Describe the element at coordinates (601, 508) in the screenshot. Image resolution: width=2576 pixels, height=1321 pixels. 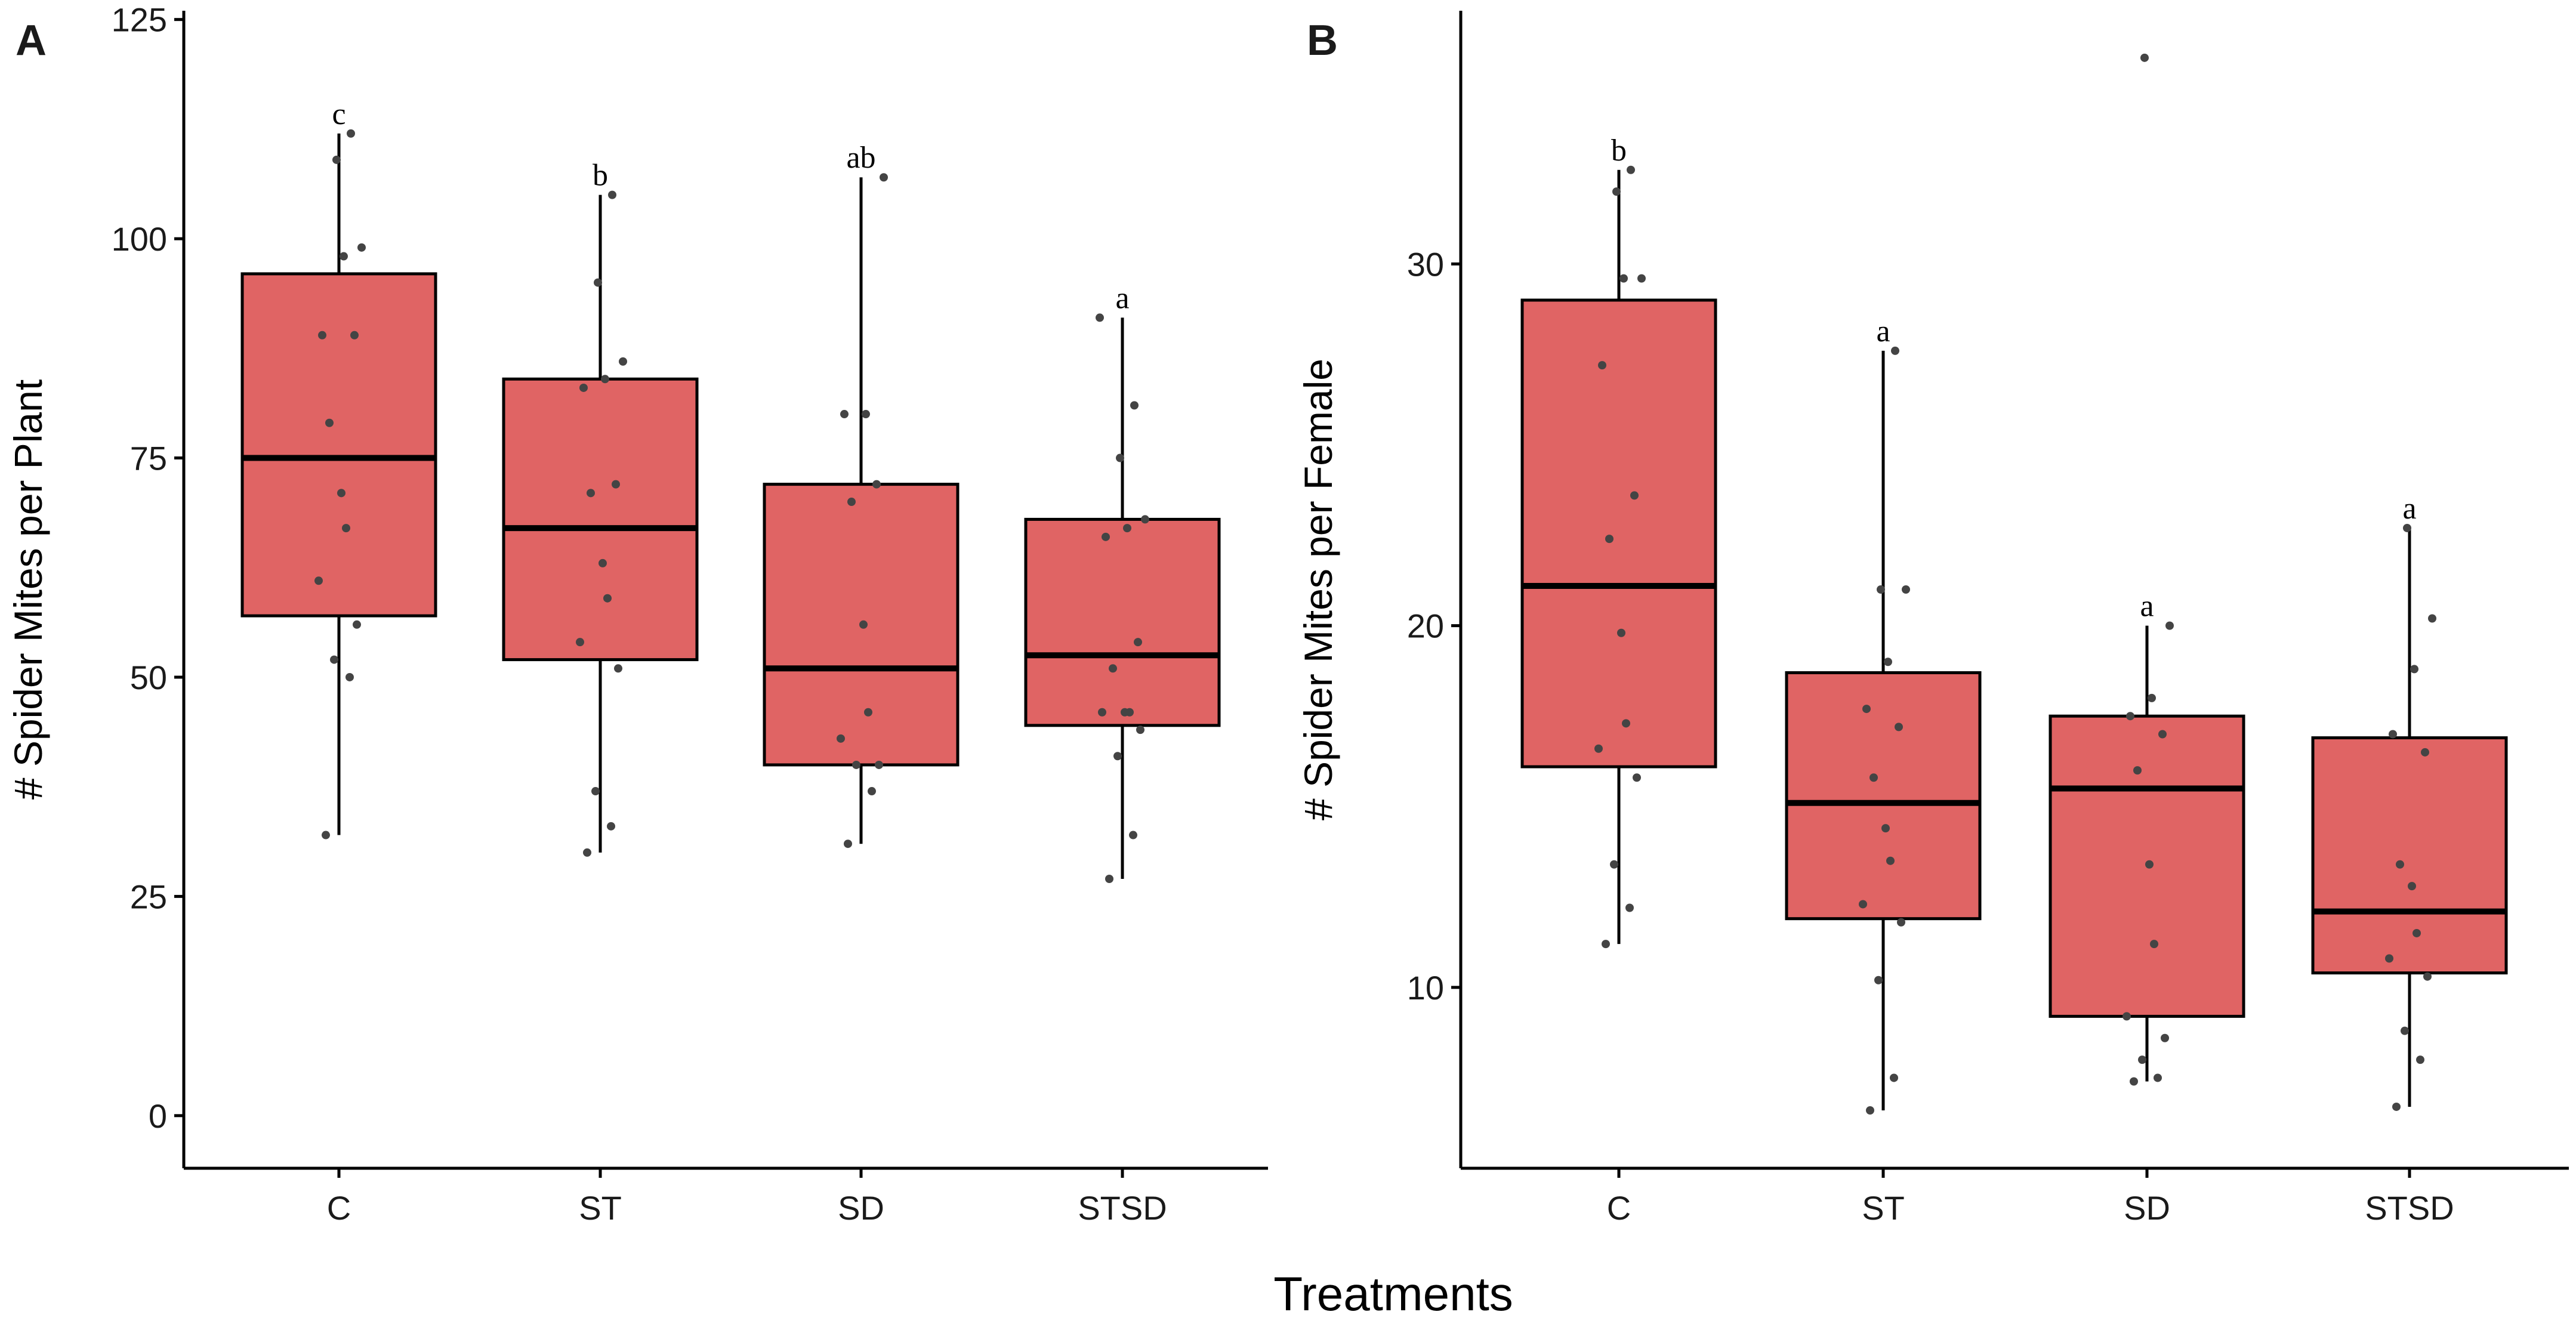
I see `box-st: b` at that location.